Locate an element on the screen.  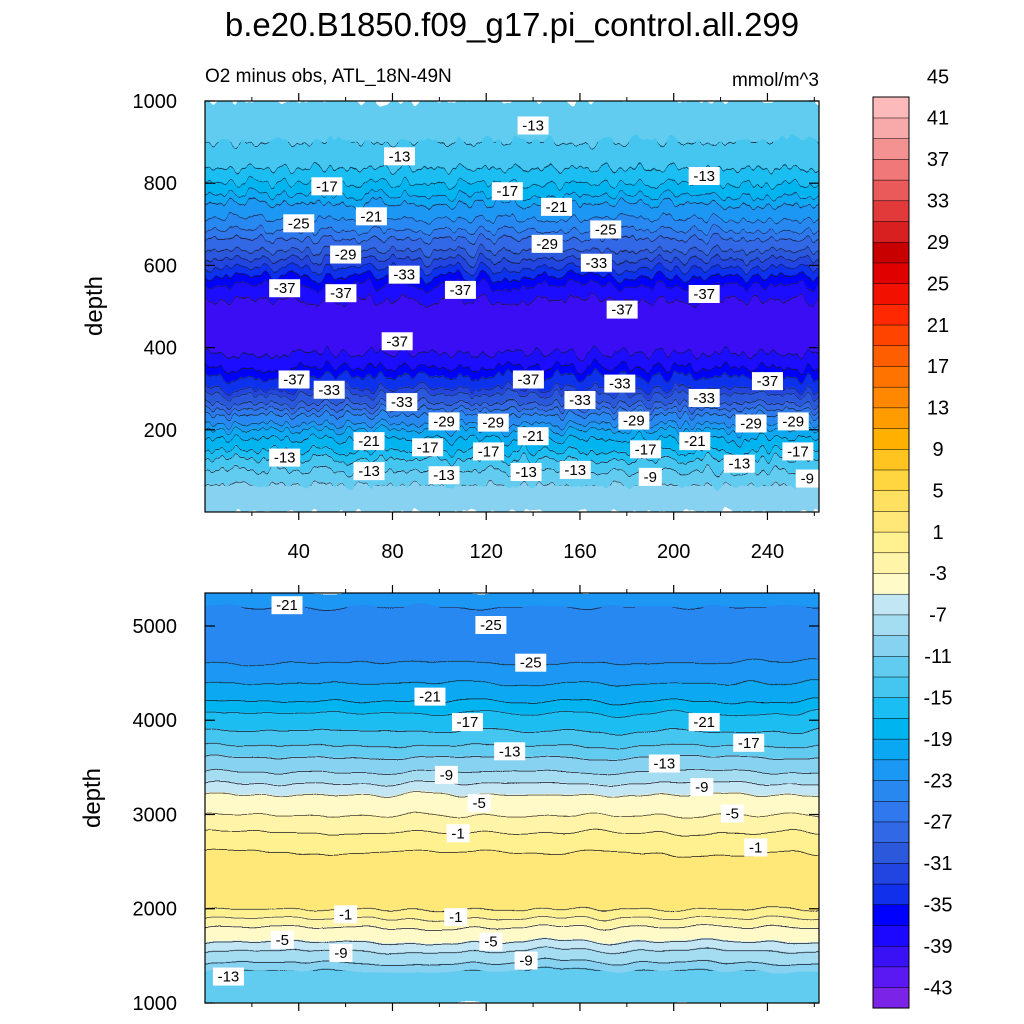
contour-label: -17 is located at coordinates (798, 451).